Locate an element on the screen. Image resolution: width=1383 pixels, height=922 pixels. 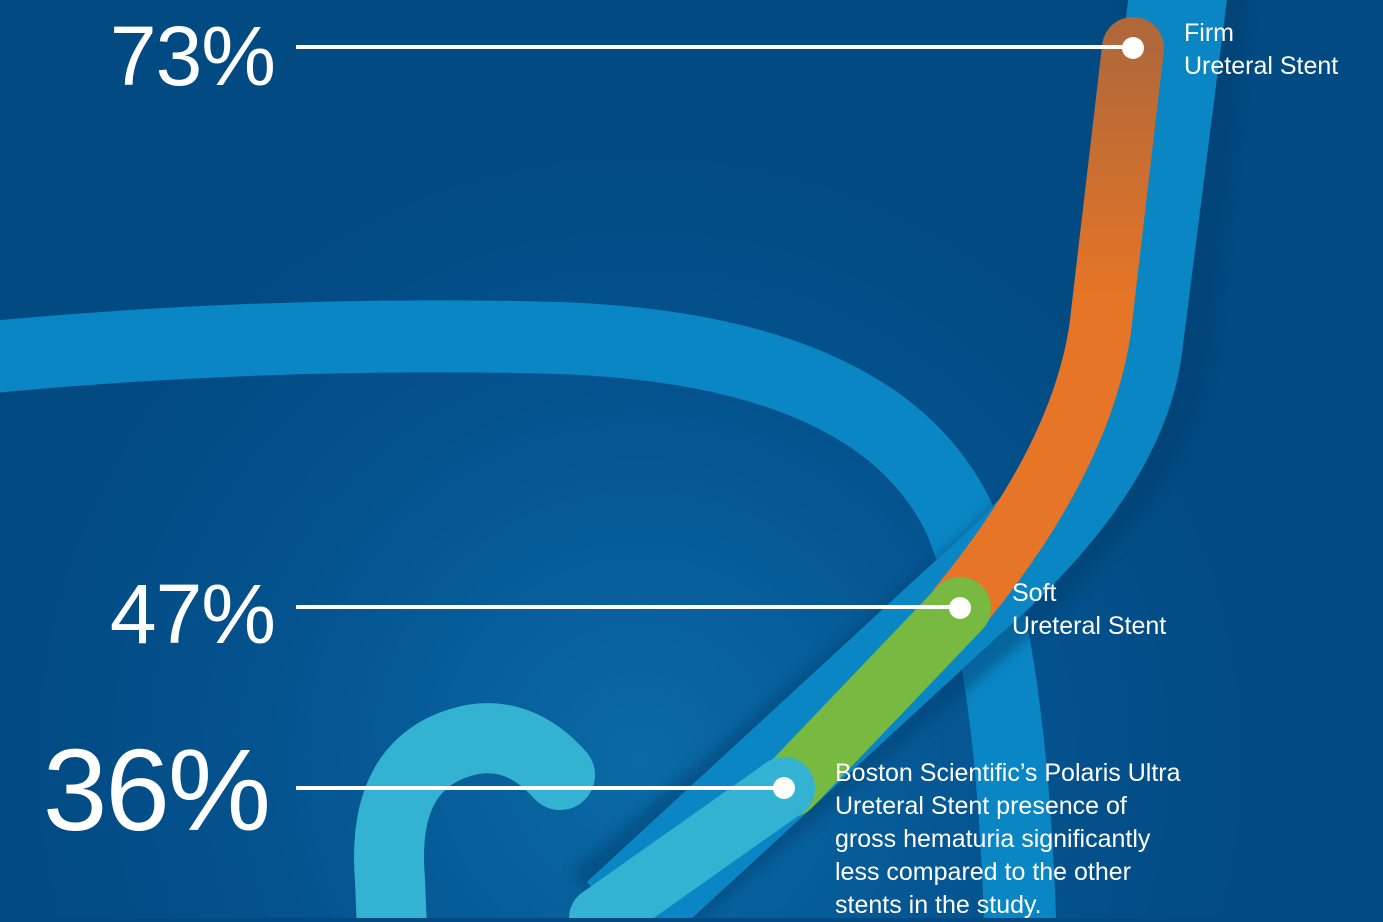
polaris-label-line: Ureteral Stent presence of is located at coordinates (981, 806).